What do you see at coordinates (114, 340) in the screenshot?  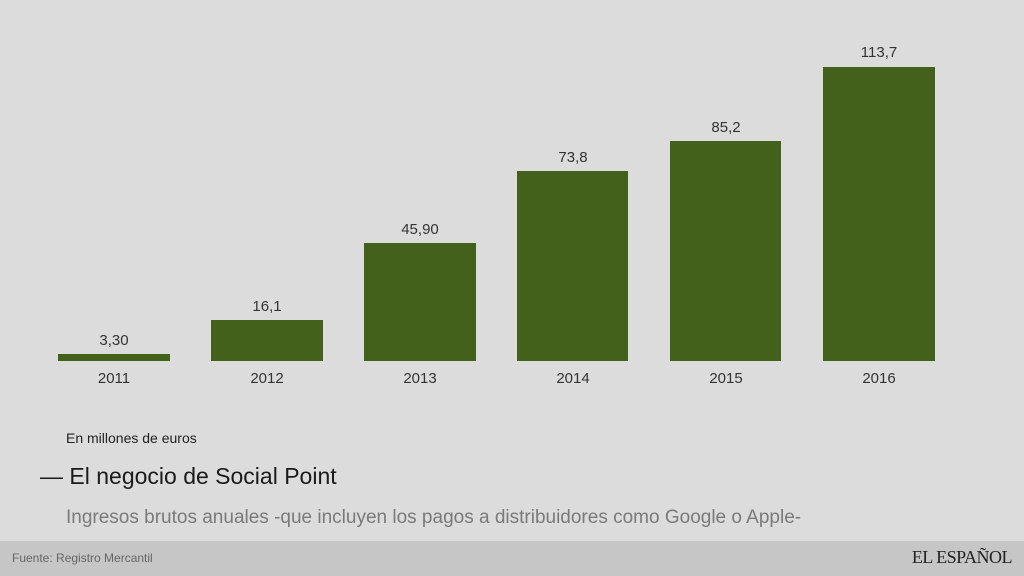 I see `value-label-2011: 3,30` at bounding box center [114, 340].